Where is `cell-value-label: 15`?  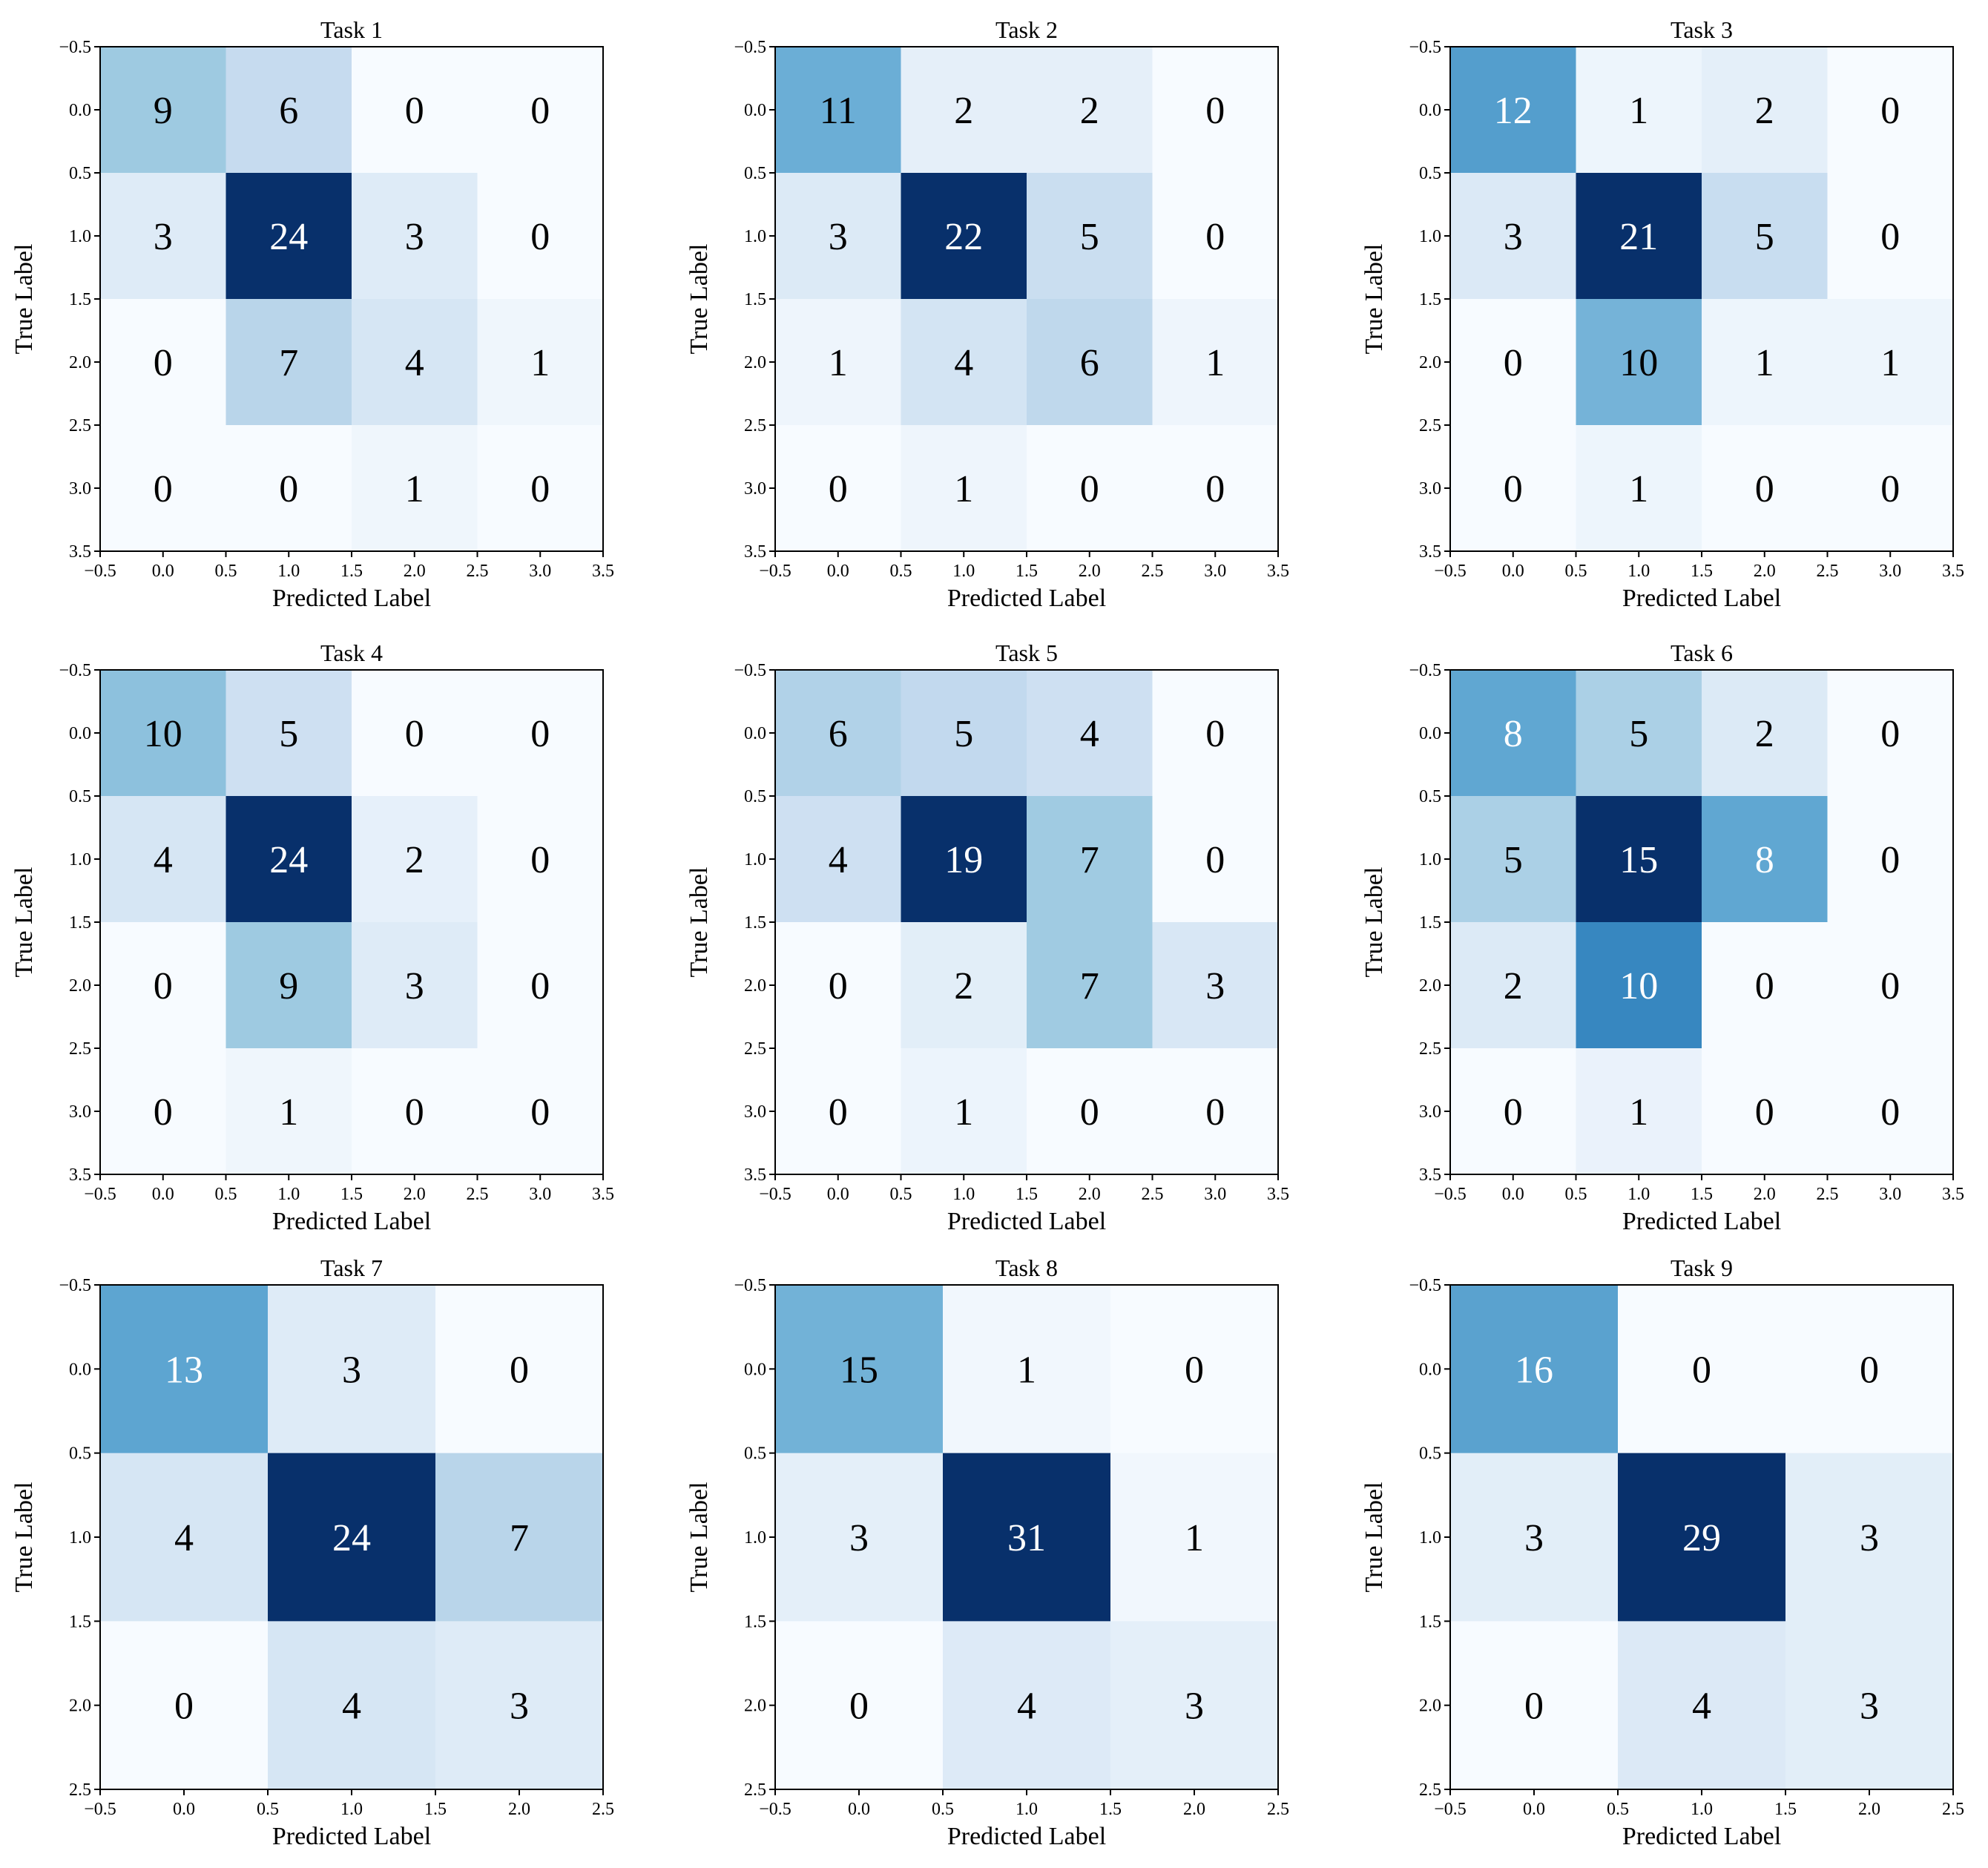
cell-value-label: 15 is located at coordinates (859, 1370).